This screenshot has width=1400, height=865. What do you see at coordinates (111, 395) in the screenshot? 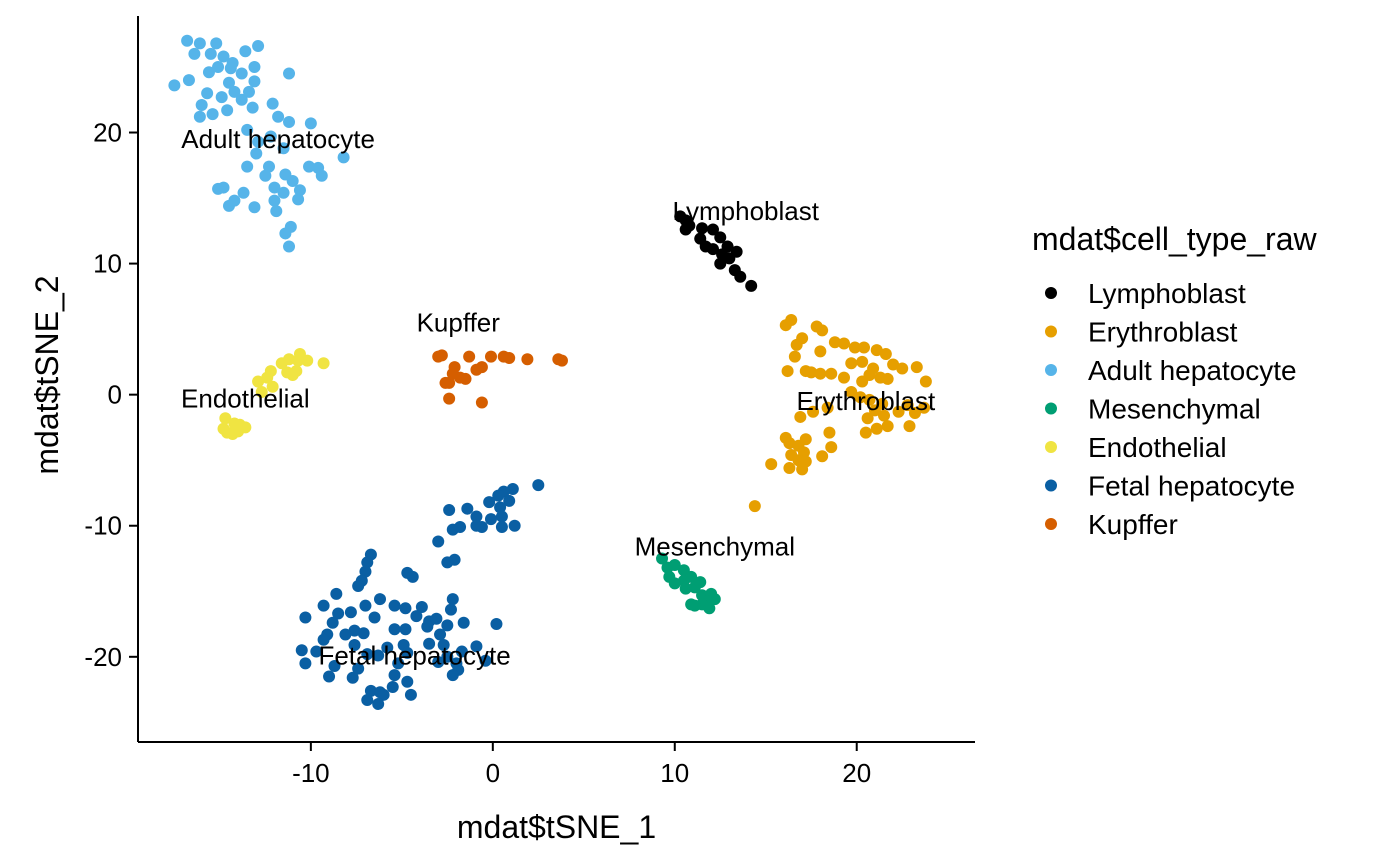
I see `y-ticks: -20 -10 0 10 20` at bounding box center [111, 395].